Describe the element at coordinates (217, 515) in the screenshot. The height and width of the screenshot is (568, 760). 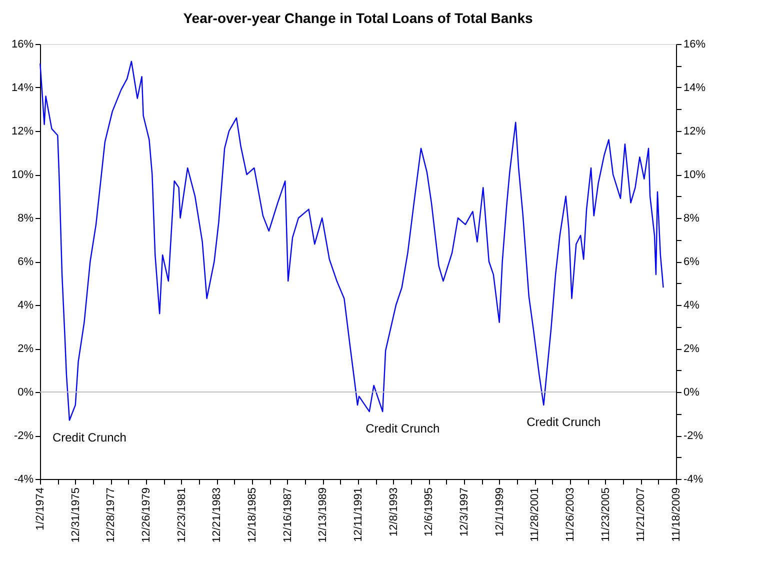
I see `x-tick-label: 12/21/1983` at that location.